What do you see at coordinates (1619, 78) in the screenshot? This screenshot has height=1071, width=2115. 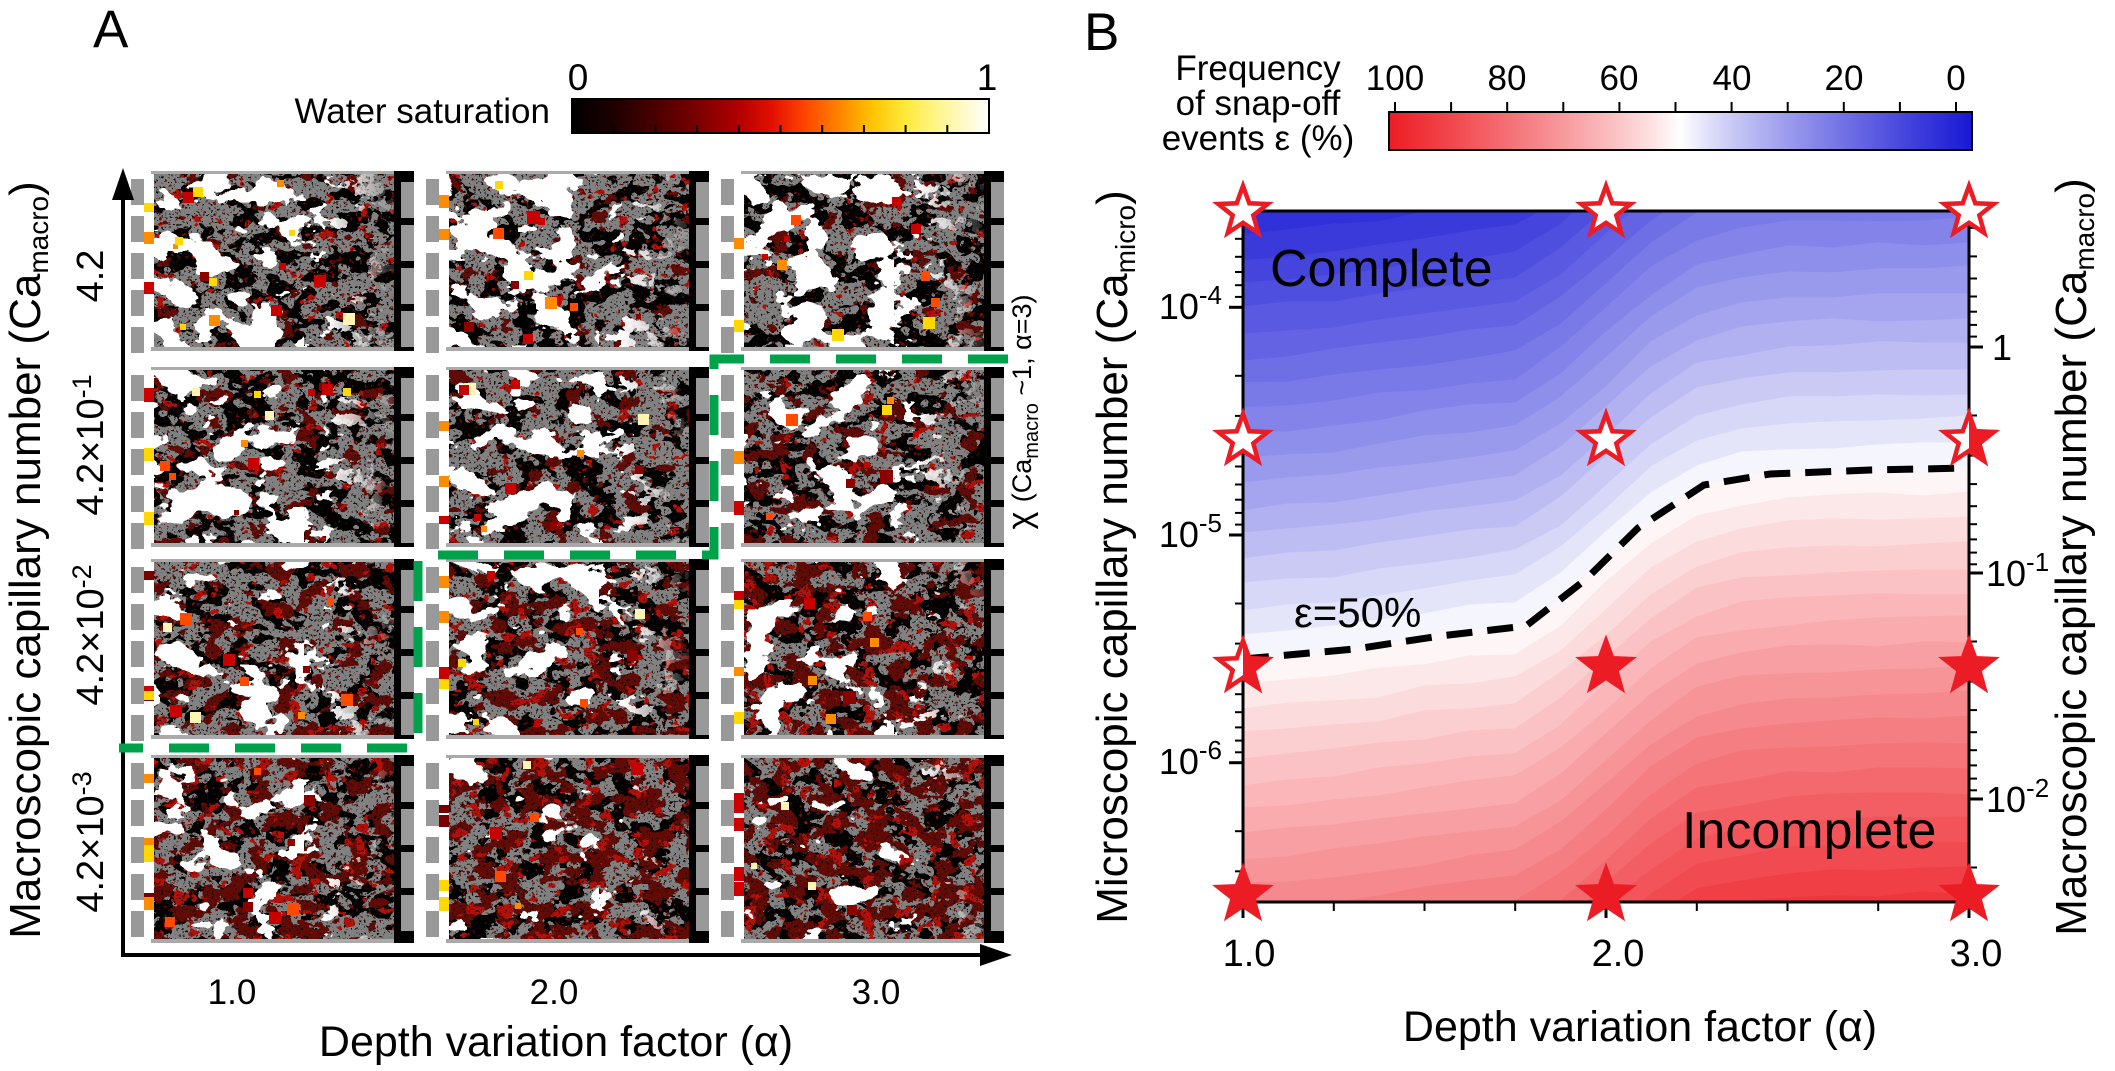 I see `svg-text: 60` at bounding box center [1619, 78].